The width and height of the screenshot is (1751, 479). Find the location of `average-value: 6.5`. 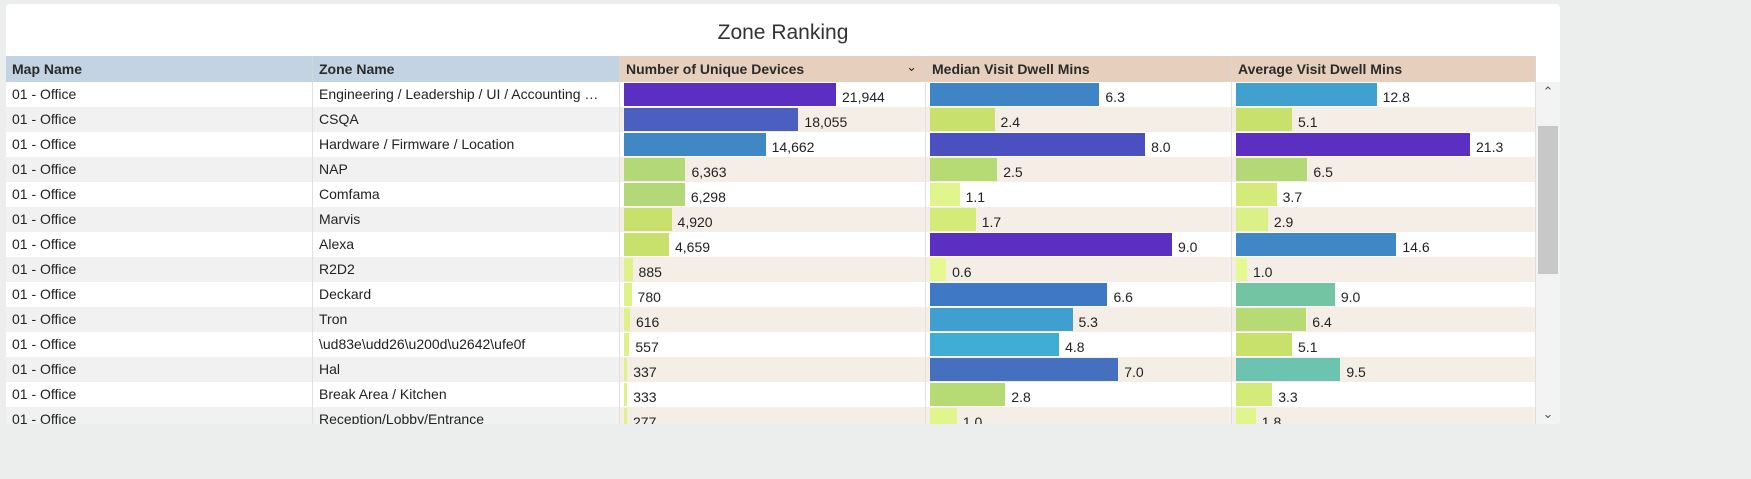

average-value: 6.5 is located at coordinates (1323, 172).